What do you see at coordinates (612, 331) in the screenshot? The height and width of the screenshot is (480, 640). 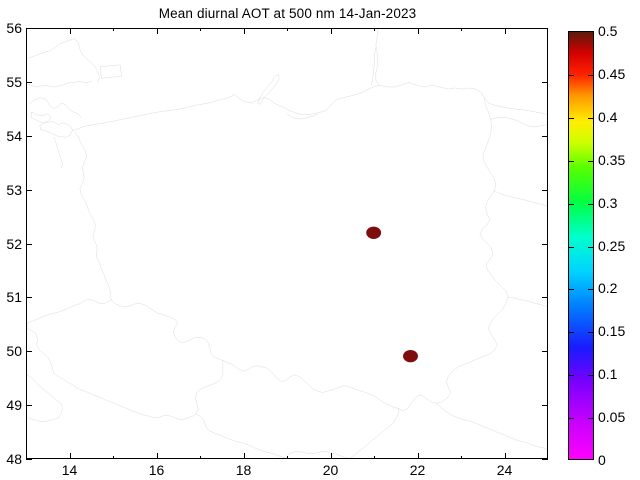 I see `colorbar-tick-label: 0.15` at bounding box center [612, 331].